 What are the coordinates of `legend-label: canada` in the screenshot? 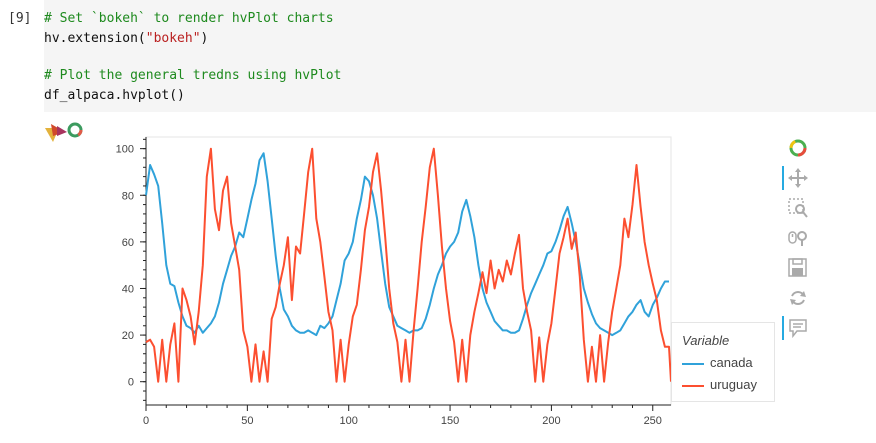 It's located at (731, 362).